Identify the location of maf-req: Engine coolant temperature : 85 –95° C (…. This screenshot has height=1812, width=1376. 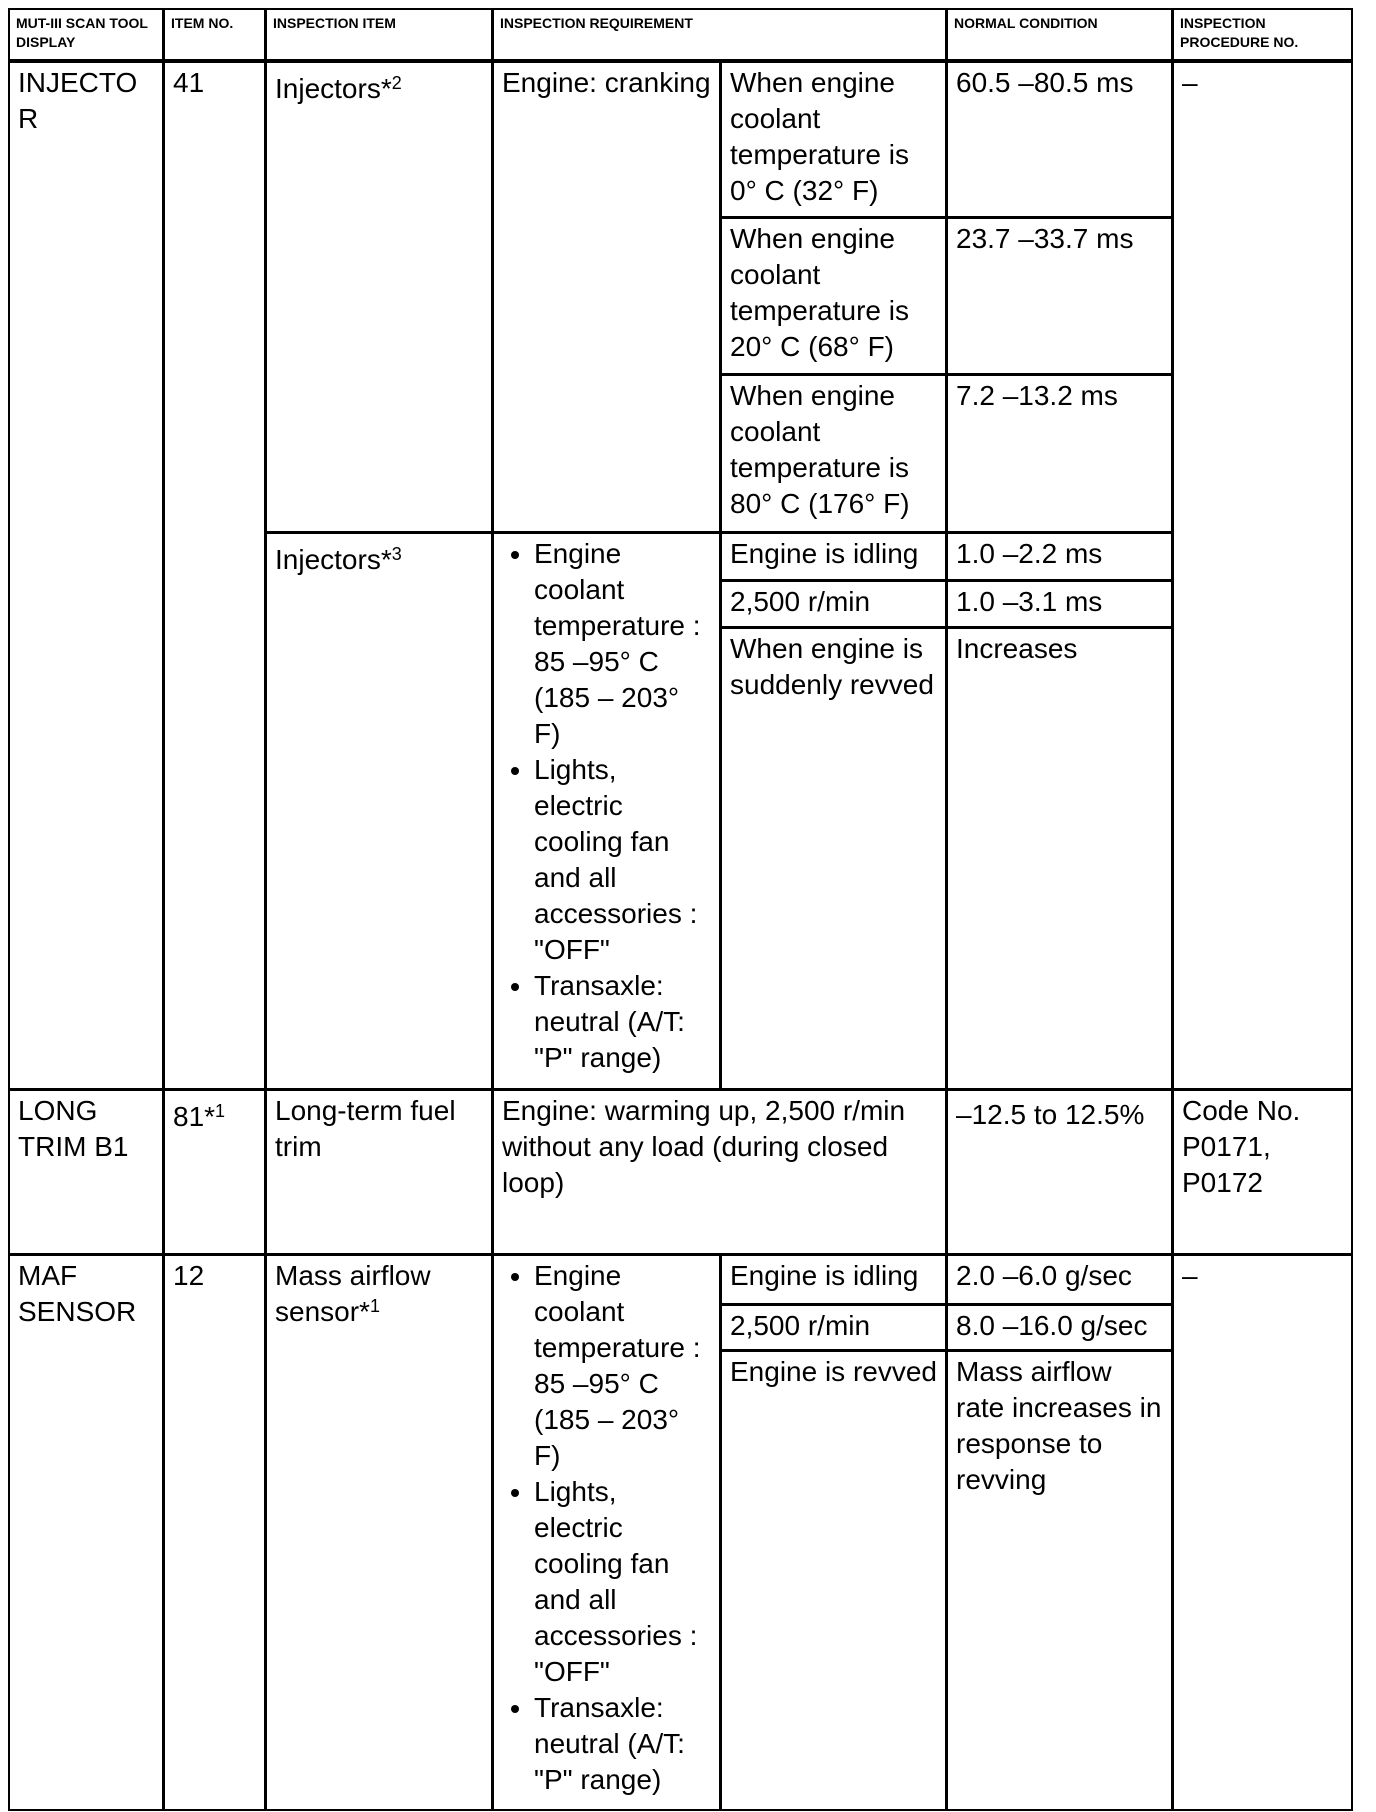
(606, 1532).